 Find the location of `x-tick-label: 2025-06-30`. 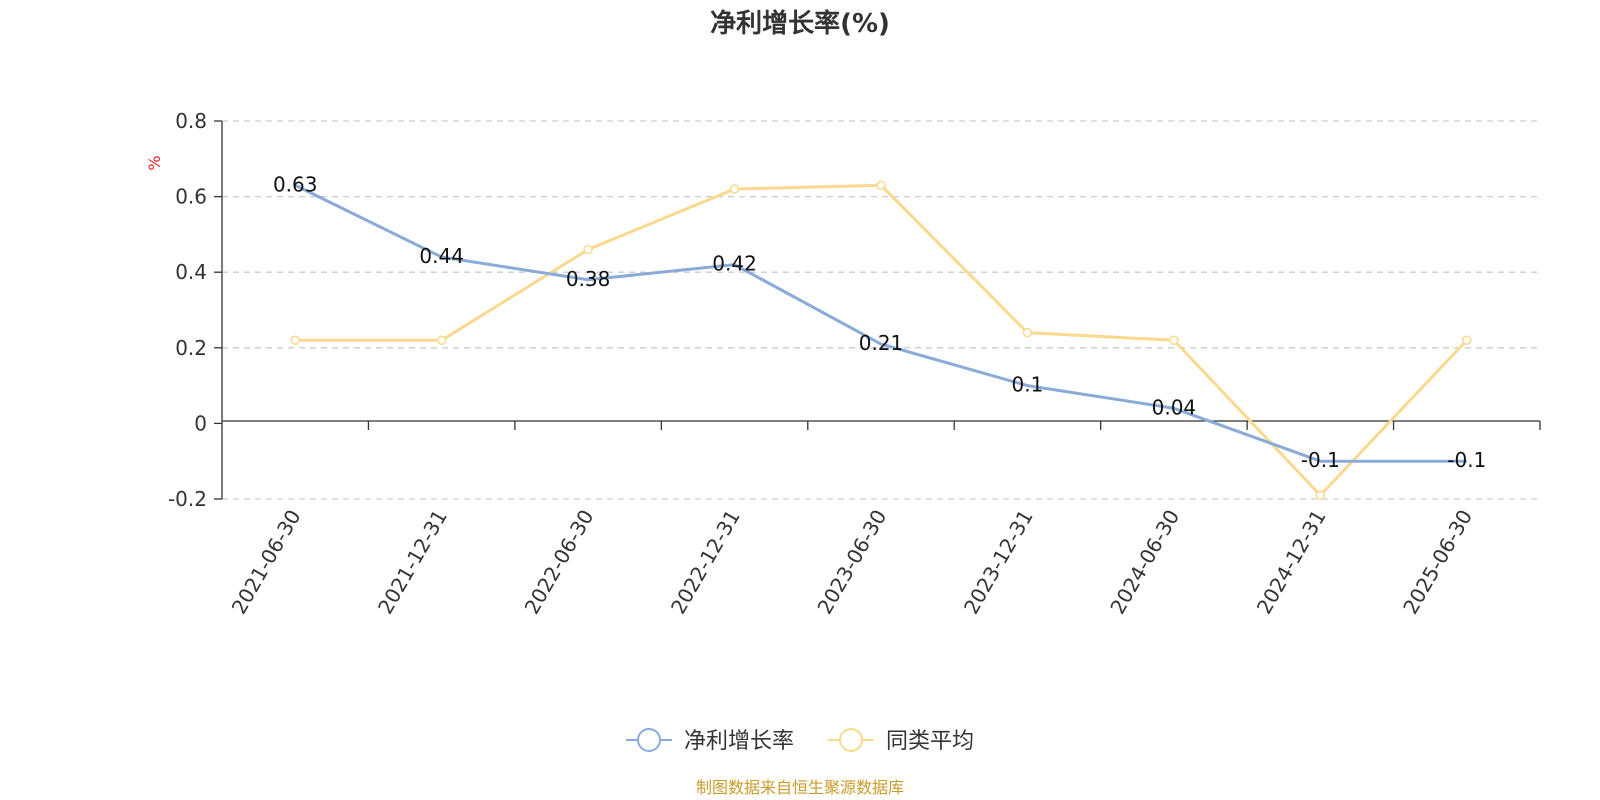

x-tick-label: 2025-06-30 is located at coordinates (1437, 562).